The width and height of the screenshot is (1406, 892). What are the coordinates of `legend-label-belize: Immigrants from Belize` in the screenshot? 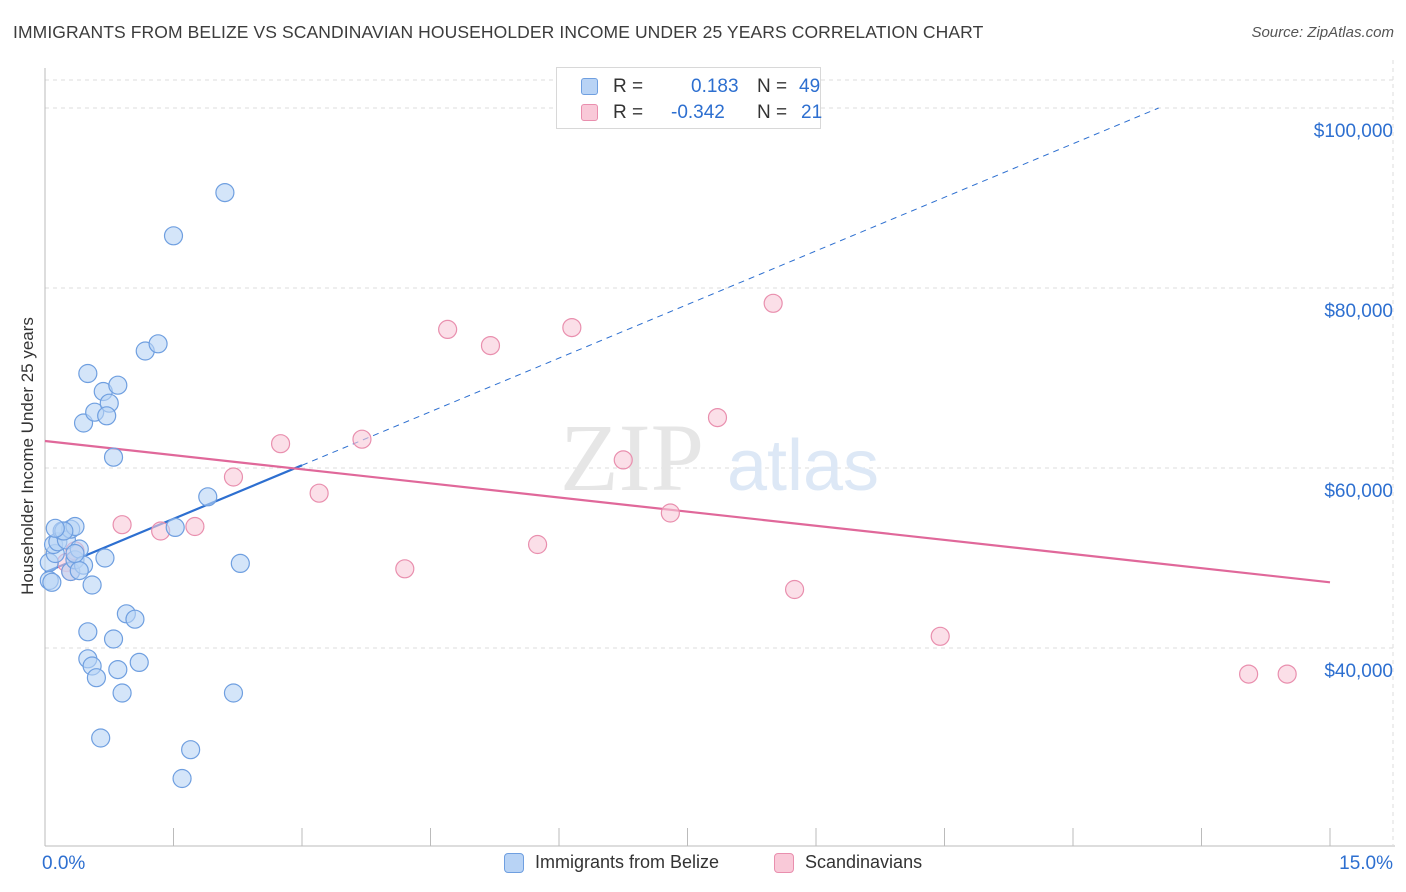 It's located at (627, 862).